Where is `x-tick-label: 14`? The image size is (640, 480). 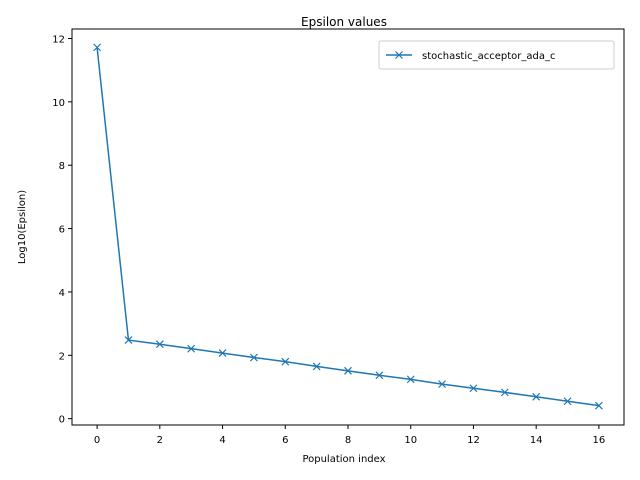
x-tick-label: 14 is located at coordinates (536, 440).